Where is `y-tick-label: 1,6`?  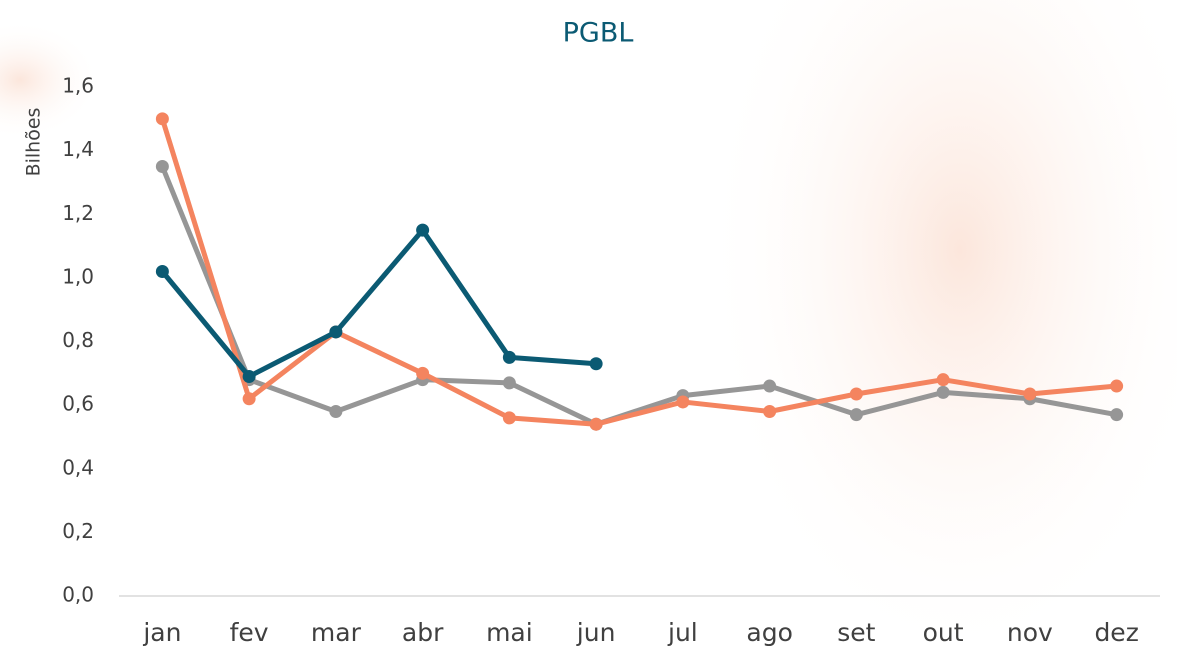
y-tick-label: 1,6 is located at coordinates (78, 86).